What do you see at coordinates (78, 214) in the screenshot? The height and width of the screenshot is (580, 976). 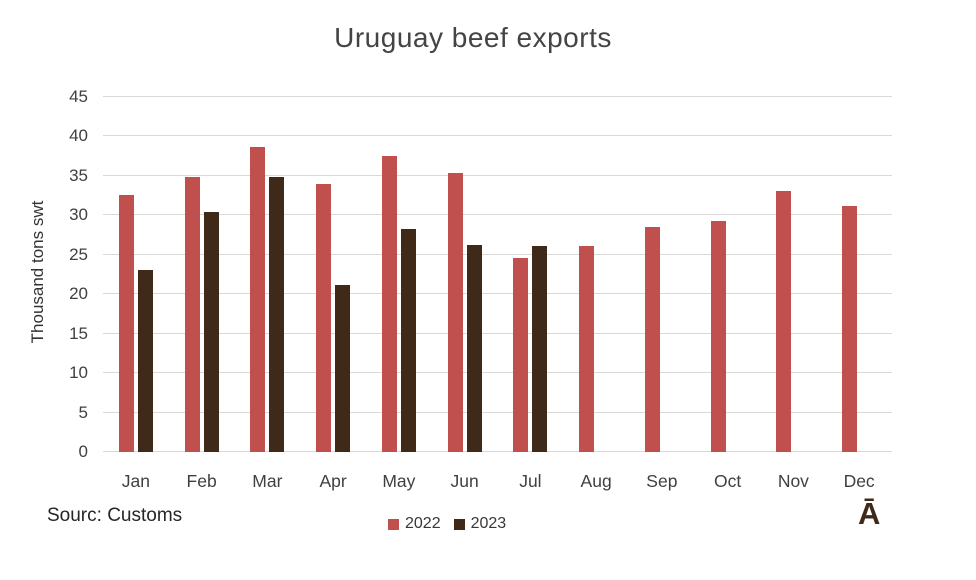 I see `y-tick-label-30: 30` at bounding box center [78, 214].